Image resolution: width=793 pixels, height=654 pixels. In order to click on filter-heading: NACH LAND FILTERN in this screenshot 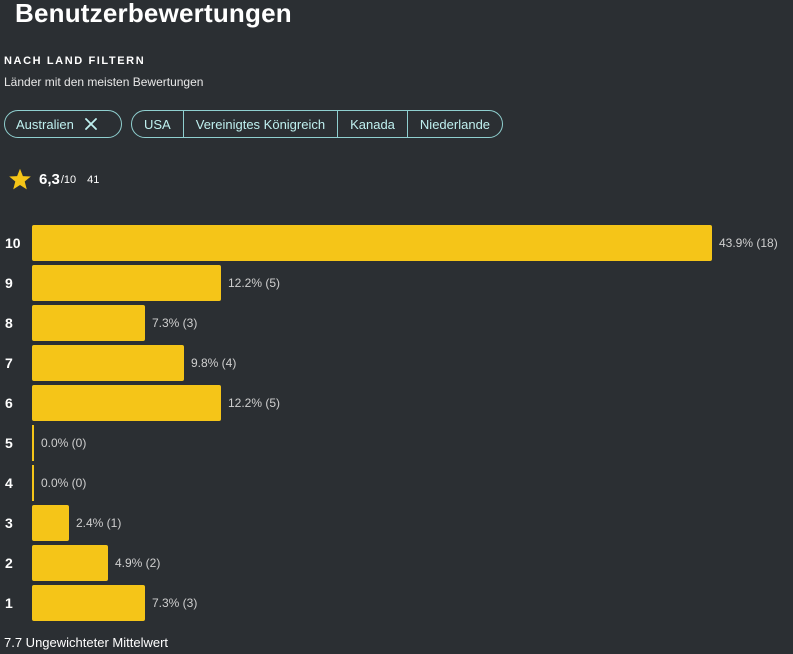, I will do `click(75, 61)`.